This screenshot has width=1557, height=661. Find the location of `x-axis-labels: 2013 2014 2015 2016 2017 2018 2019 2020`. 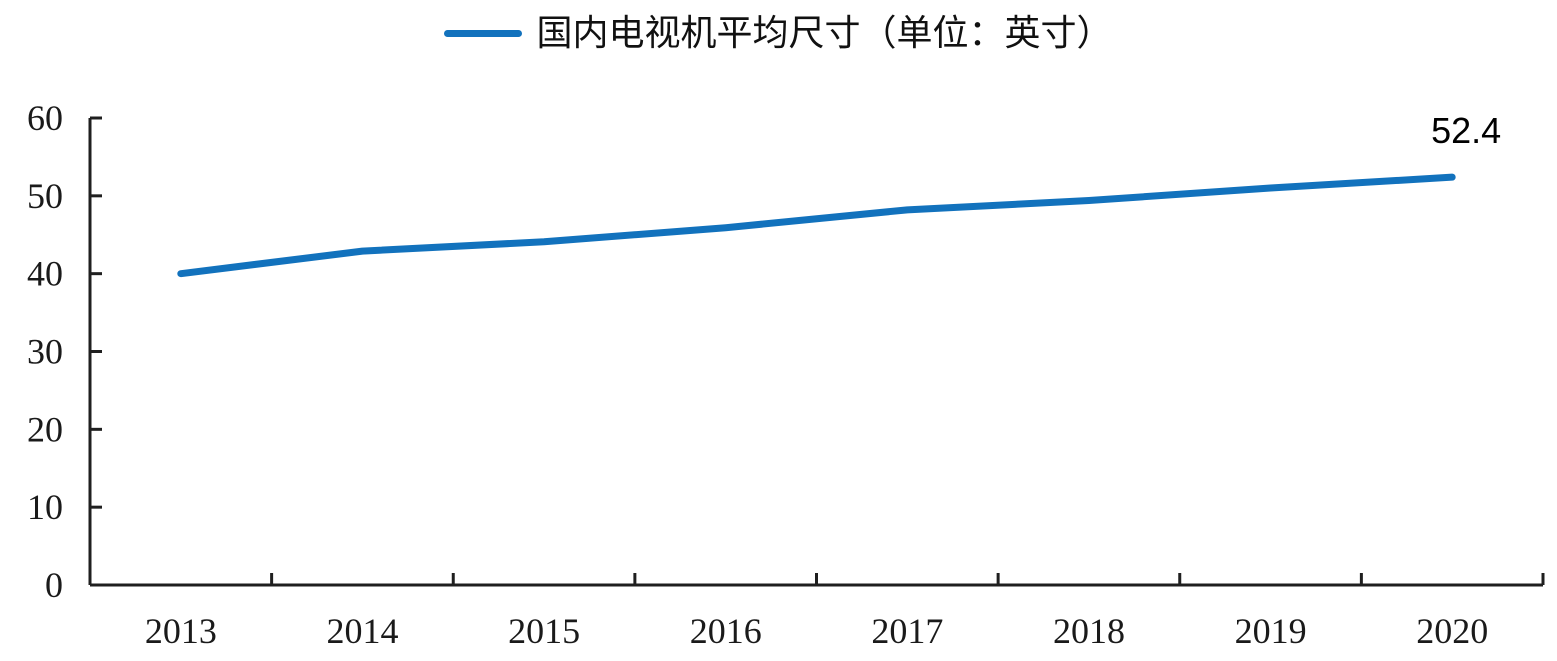

x-axis-labels: 2013 2014 2015 2016 2017 2018 2019 2020 is located at coordinates (816, 631).